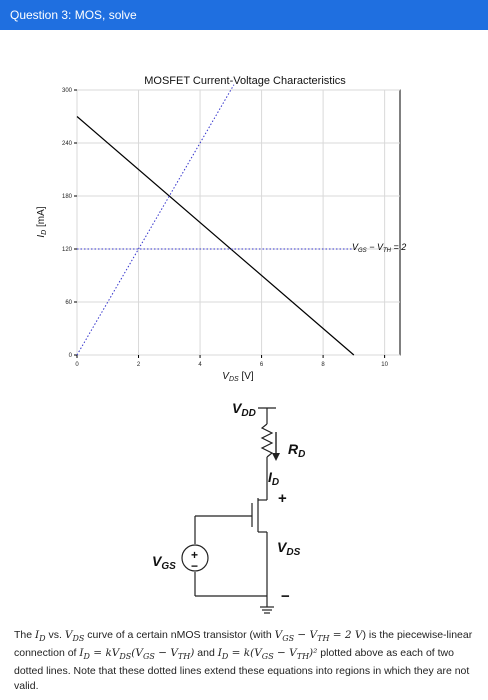  I want to click on vdd-label: VDD, so click(244, 409).